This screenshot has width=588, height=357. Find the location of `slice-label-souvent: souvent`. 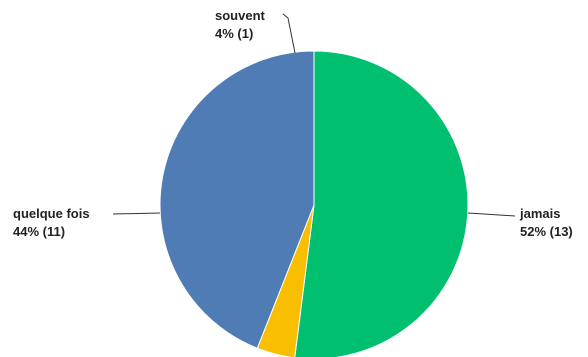

slice-label-souvent: souvent is located at coordinates (240, 15).